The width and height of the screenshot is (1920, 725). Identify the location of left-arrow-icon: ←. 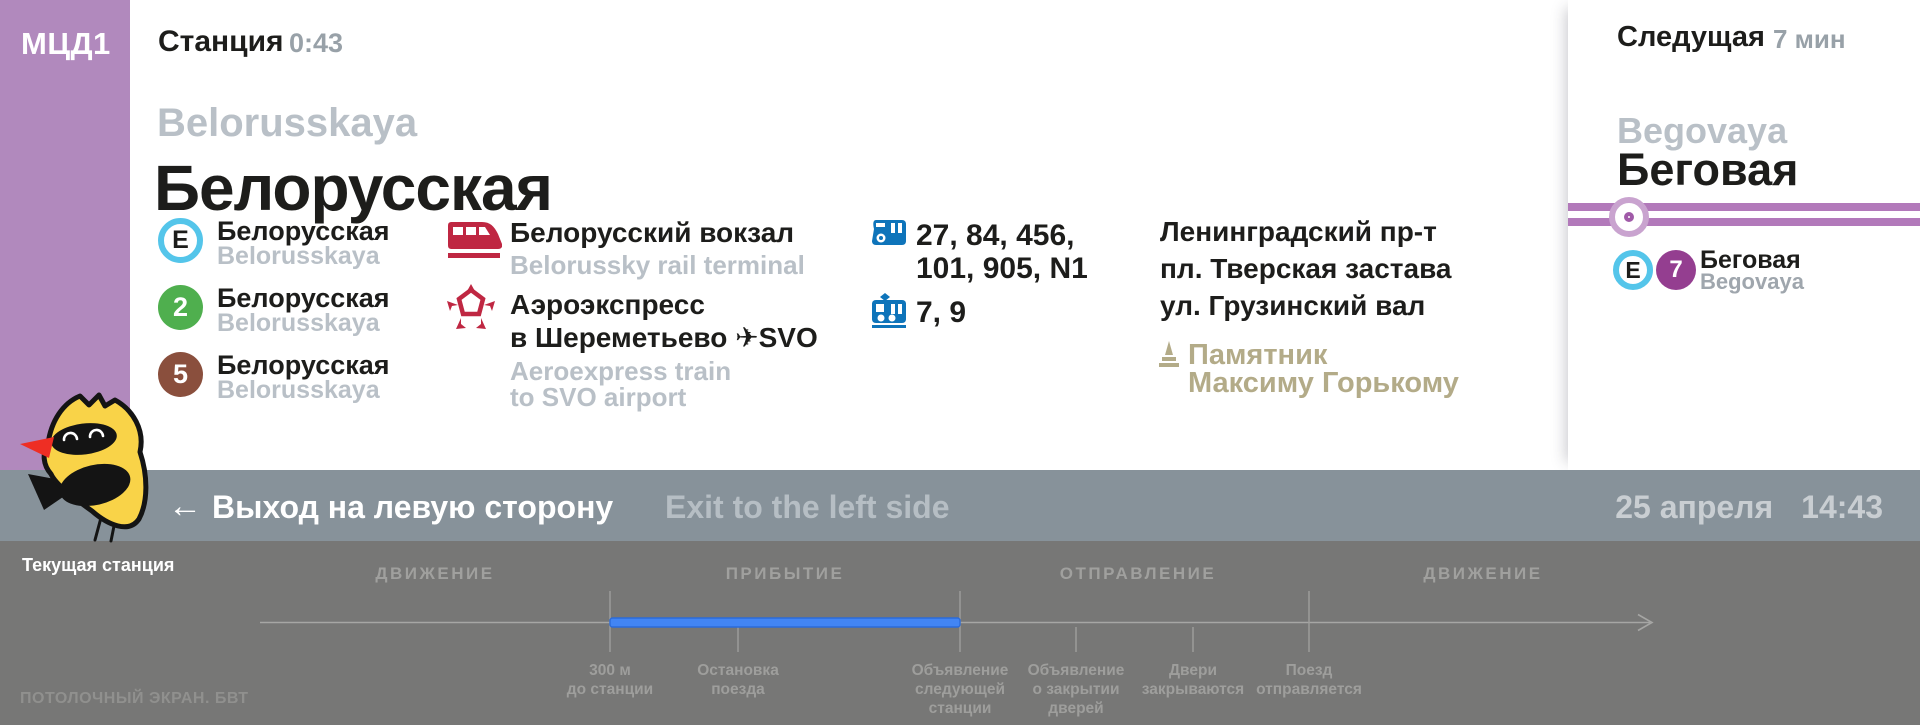
(185, 506).